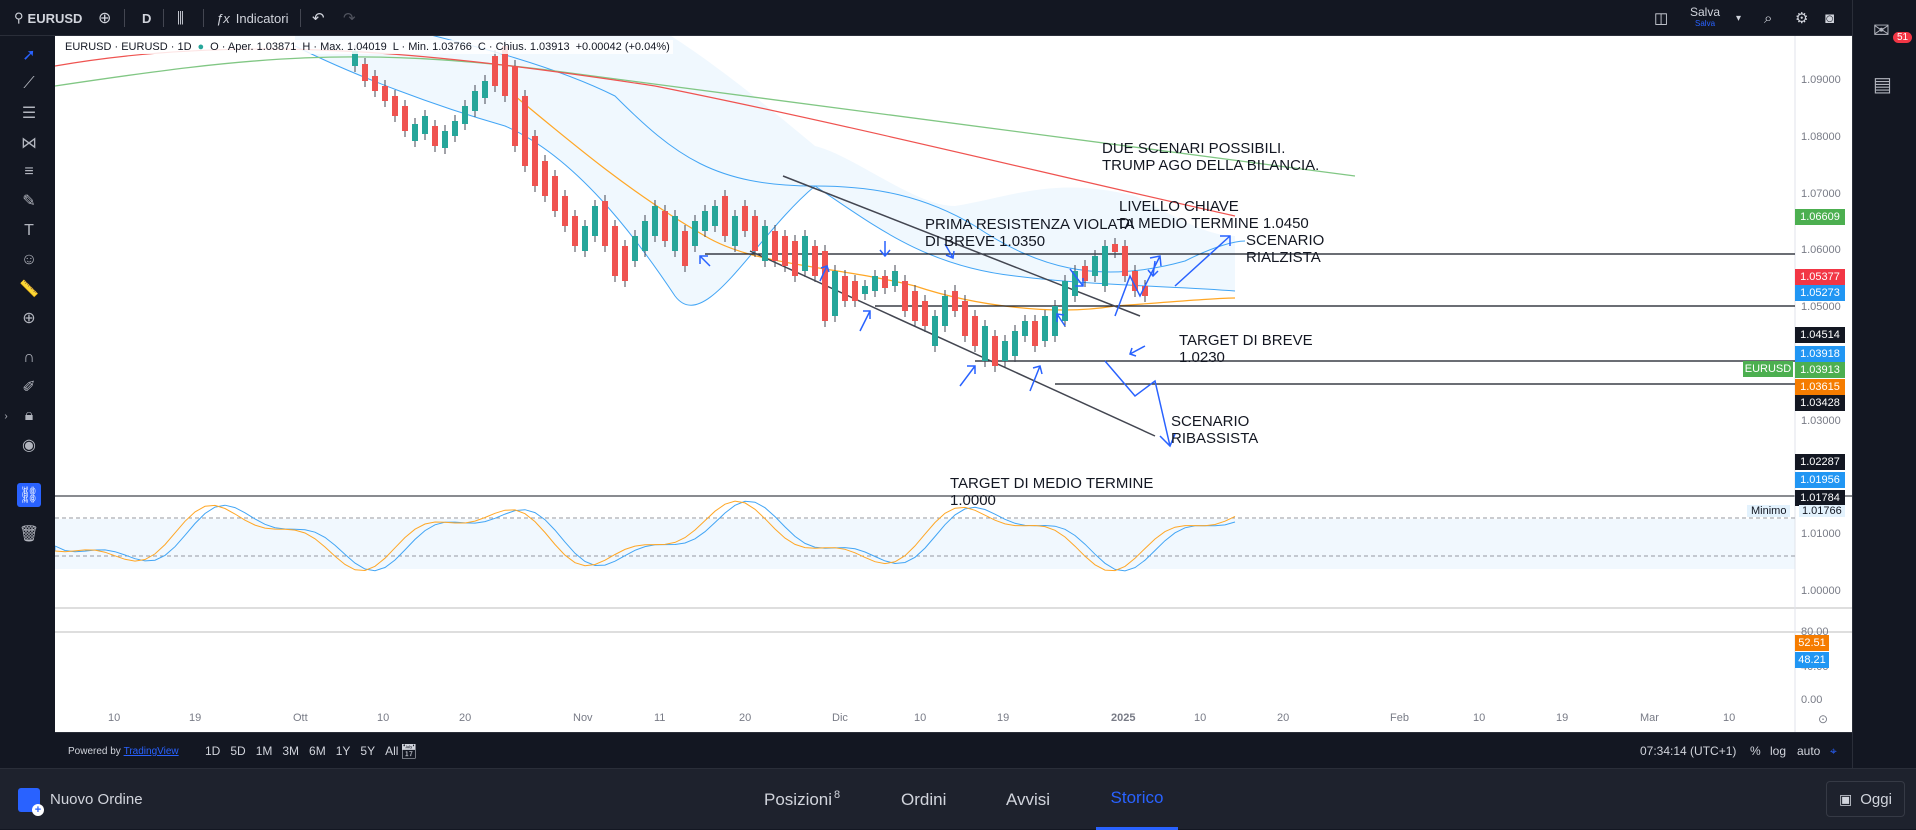 The image size is (1916, 830). Describe the element at coordinates (1755, 751) in the screenshot. I see `percent-toggle: %` at that location.